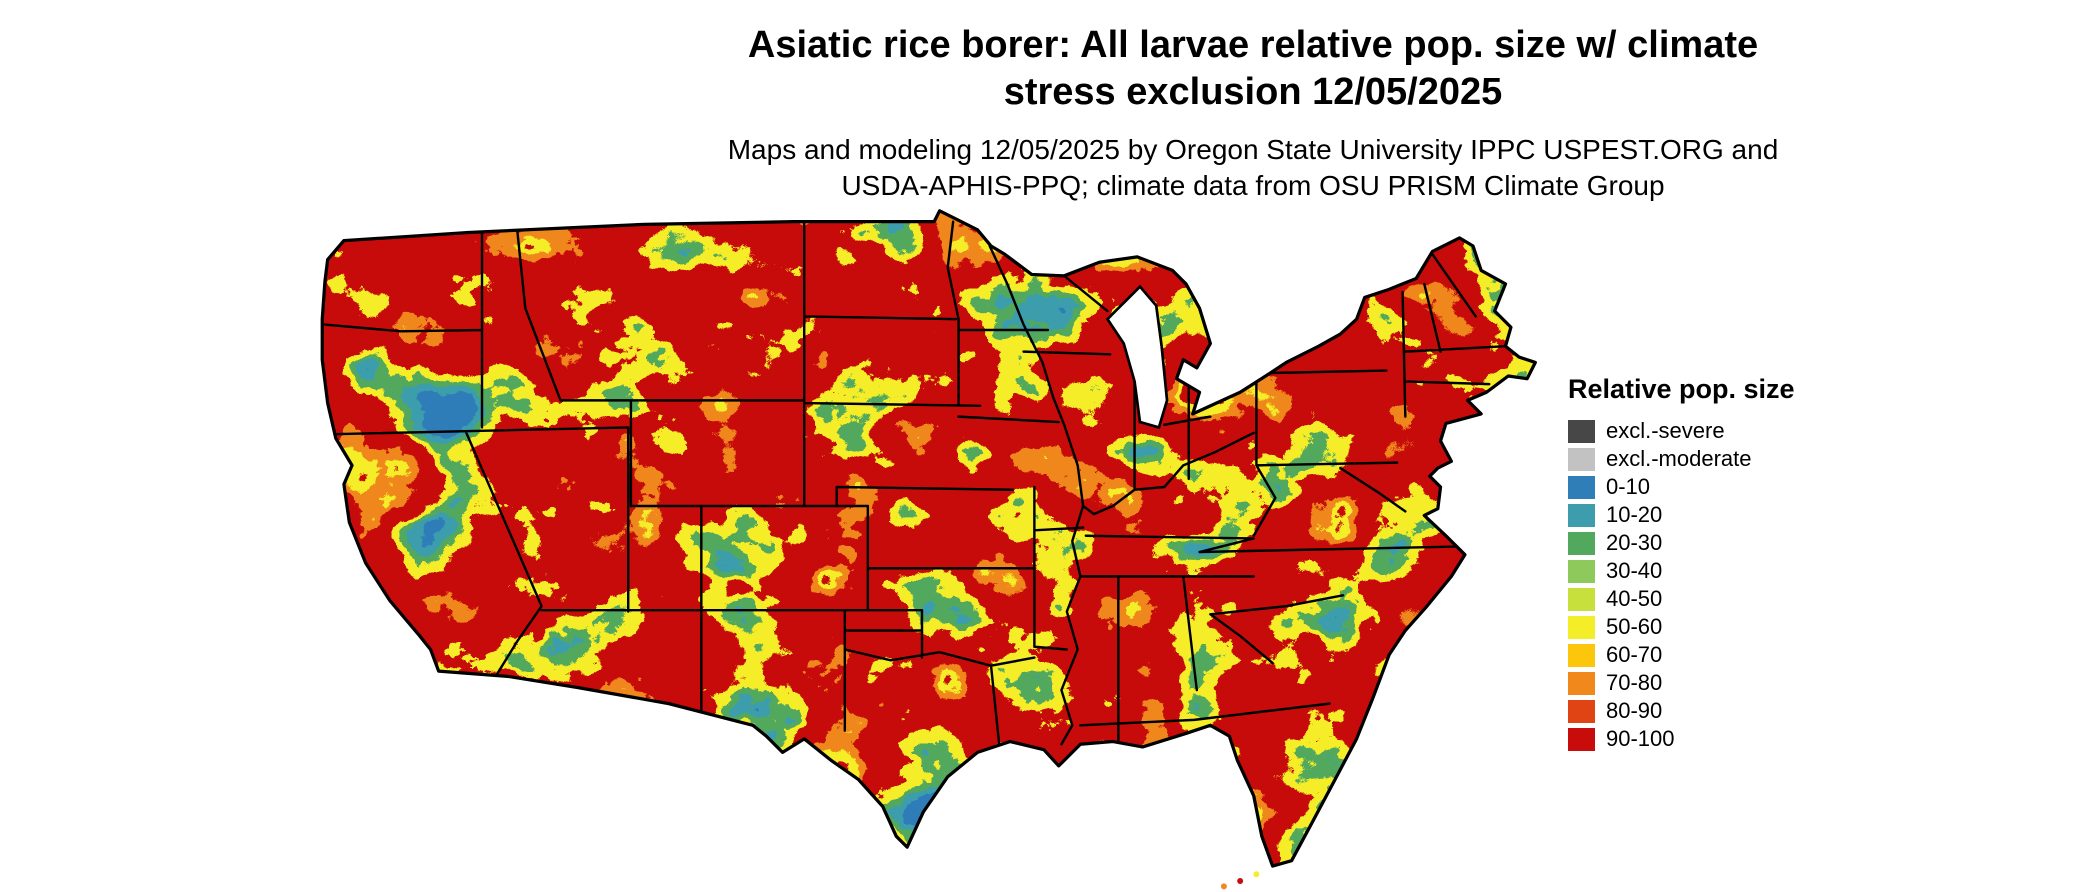  What do you see at coordinates (1728, 683) in the screenshot?
I see `legend-item: 70-80` at bounding box center [1728, 683].